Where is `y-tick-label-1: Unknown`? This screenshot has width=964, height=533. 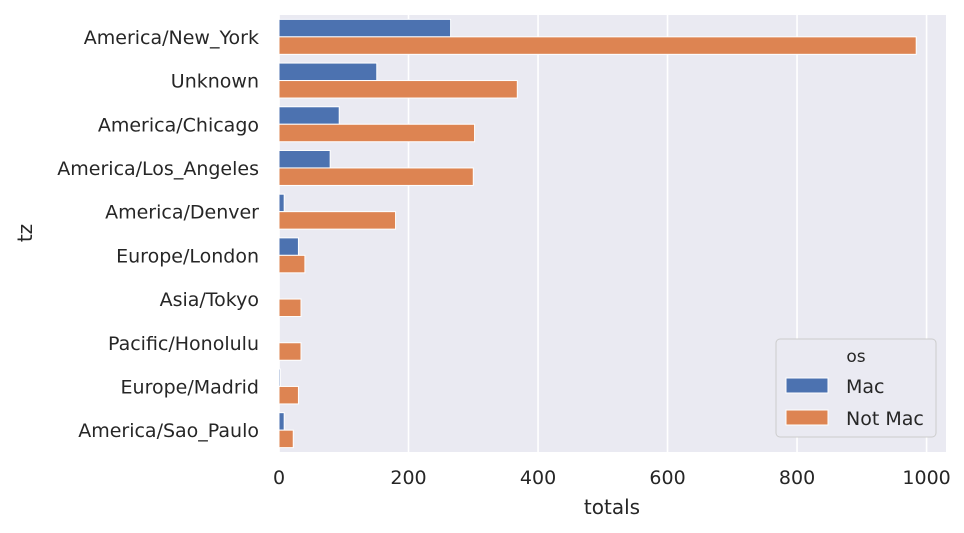
y-tick-label-1: Unknown is located at coordinates (215, 82).